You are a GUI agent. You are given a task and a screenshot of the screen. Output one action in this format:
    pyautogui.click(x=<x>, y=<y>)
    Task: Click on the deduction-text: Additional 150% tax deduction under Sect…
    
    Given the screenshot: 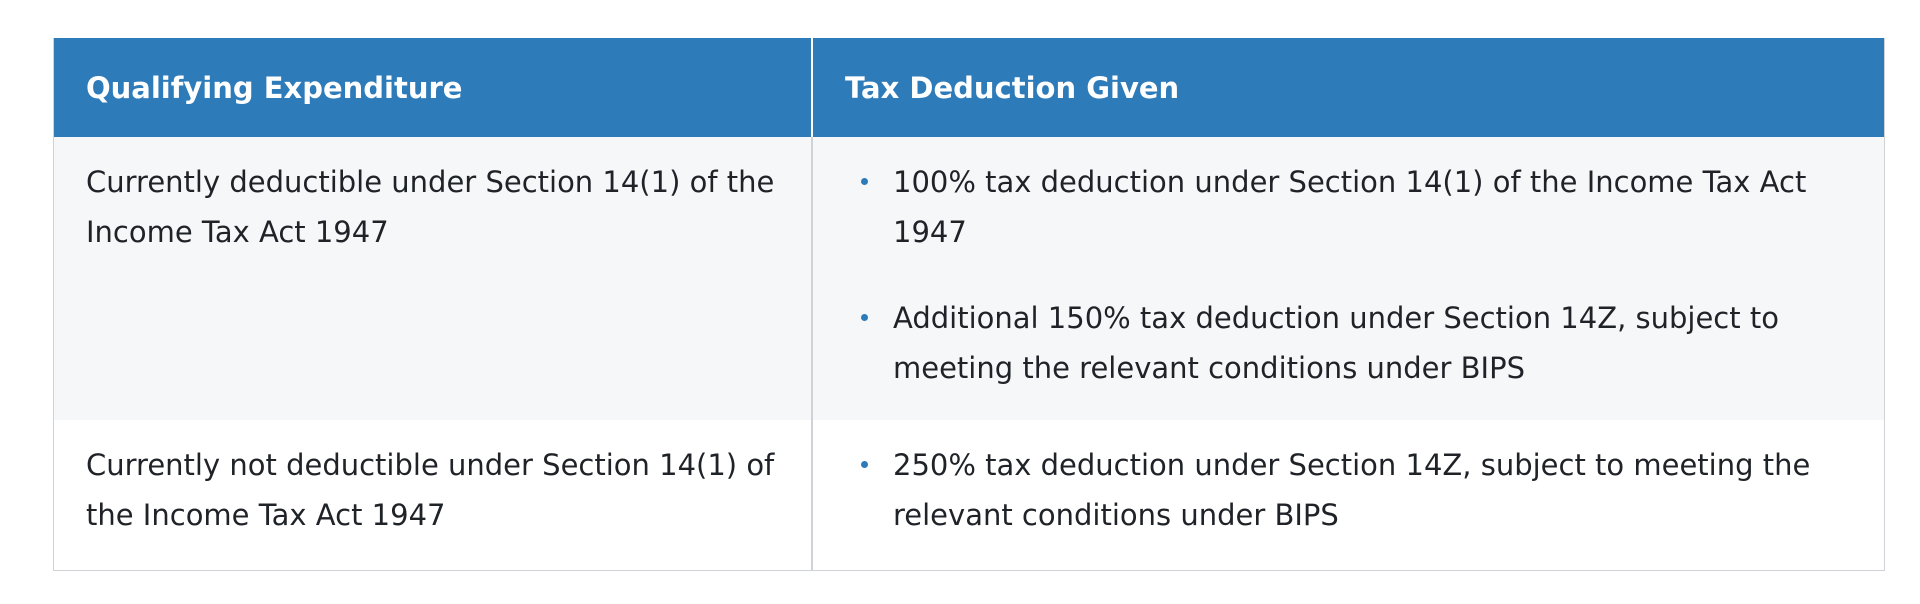 What is the action you would take?
    pyautogui.click(x=1336, y=343)
    